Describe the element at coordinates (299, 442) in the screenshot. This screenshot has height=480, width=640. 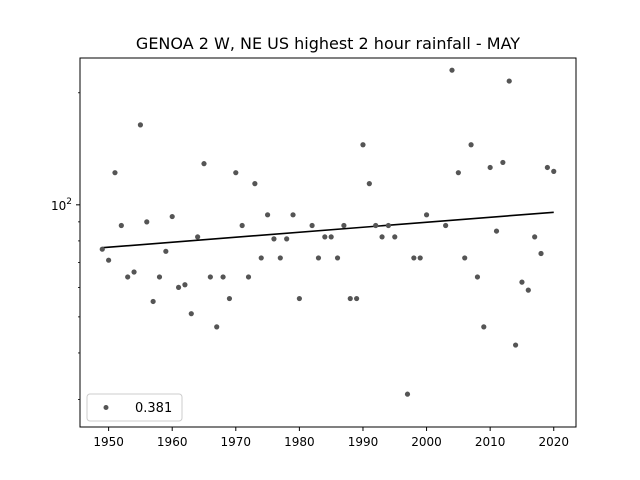
I see `x-tick-label: 1980` at that location.